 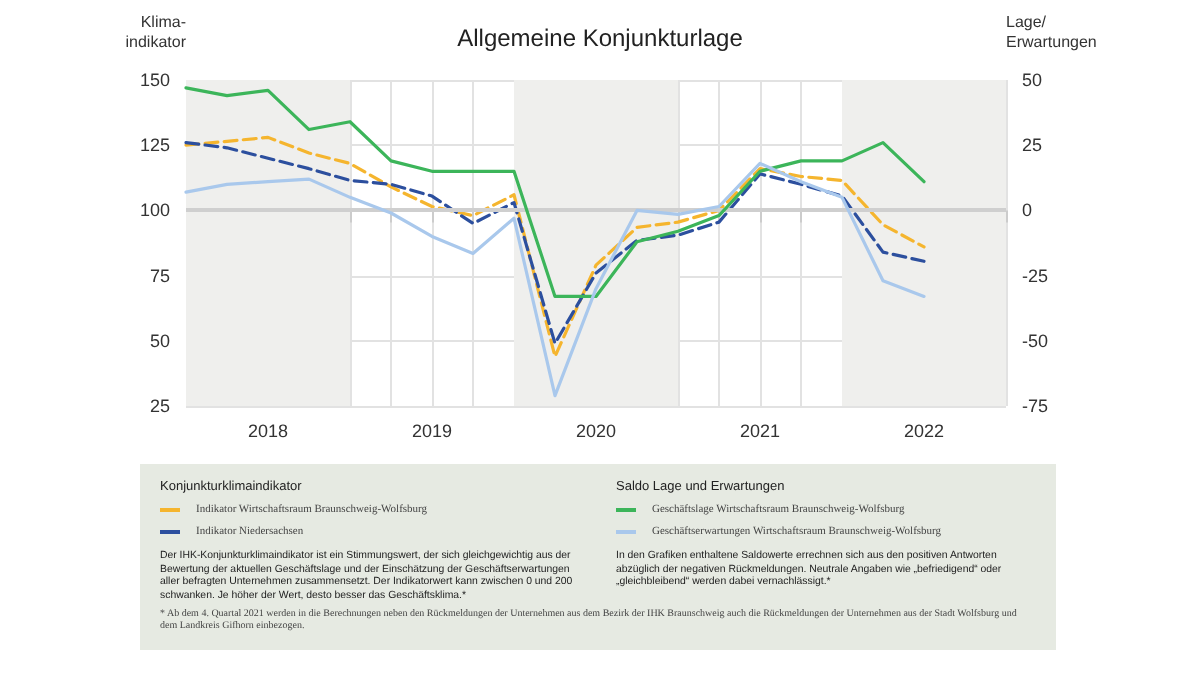 What do you see at coordinates (159, 275) in the screenshot?
I see `y-tick-label: 75` at bounding box center [159, 275].